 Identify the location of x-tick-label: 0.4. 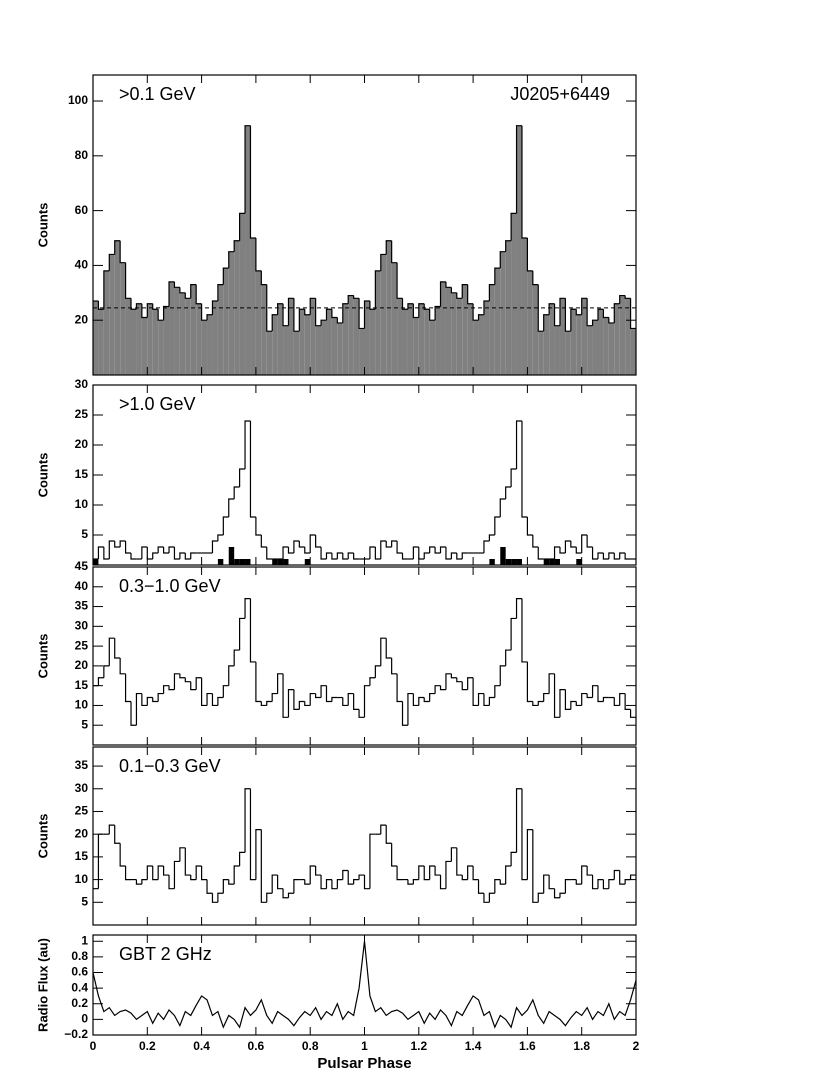
(201, 1046).